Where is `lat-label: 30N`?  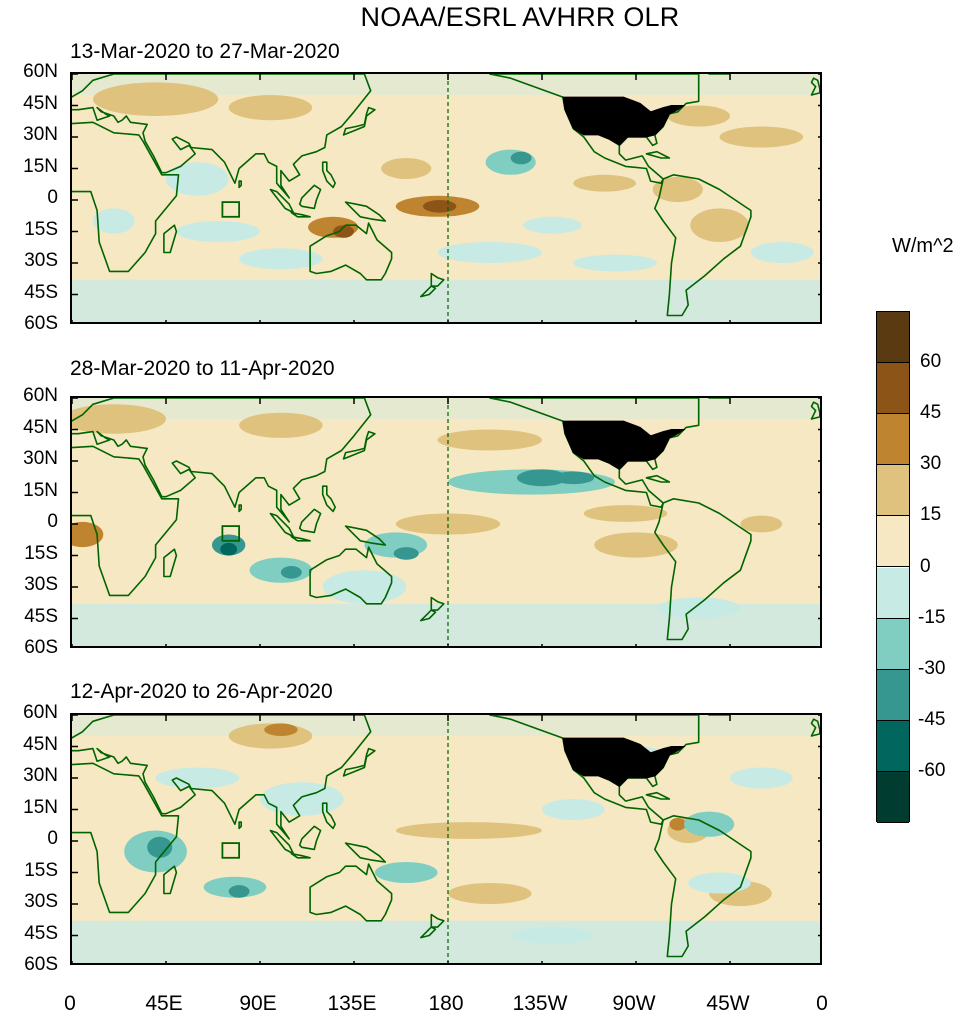 lat-label: 30N is located at coordinates (40, 458).